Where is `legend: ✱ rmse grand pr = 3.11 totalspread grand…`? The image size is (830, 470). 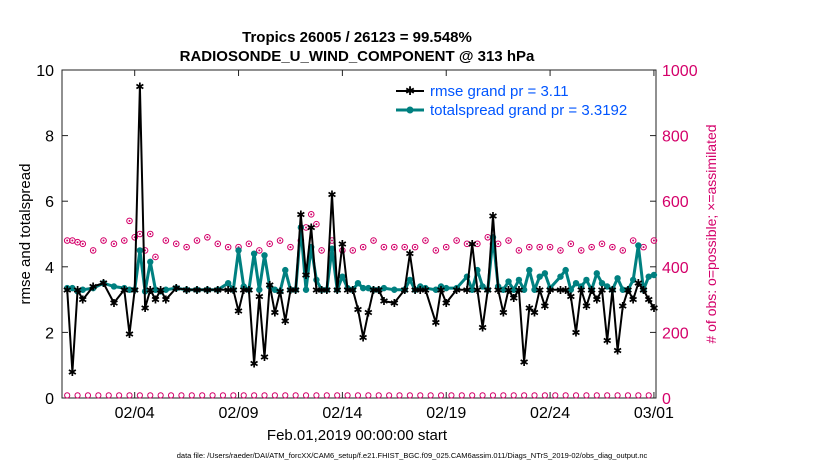 legend: ✱ rmse grand pr = 3.11 totalspread grand… is located at coordinates (521, 100).